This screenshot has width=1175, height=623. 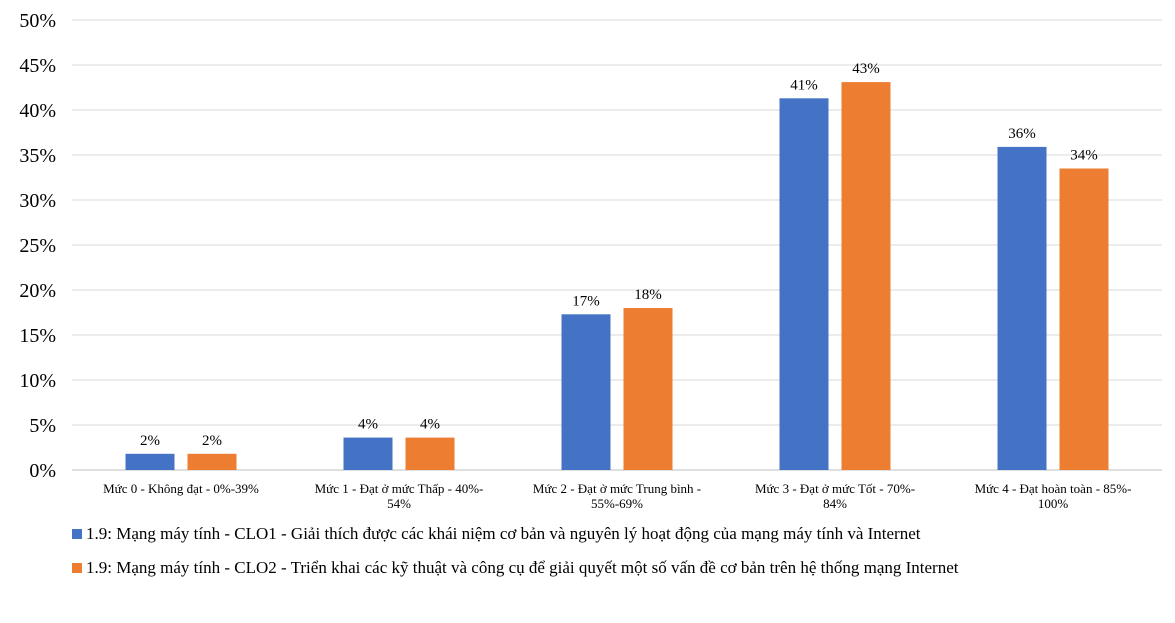 What do you see at coordinates (37, 66) in the screenshot?
I see `y-tick-label: 45%` at bounding box center [37, 66].